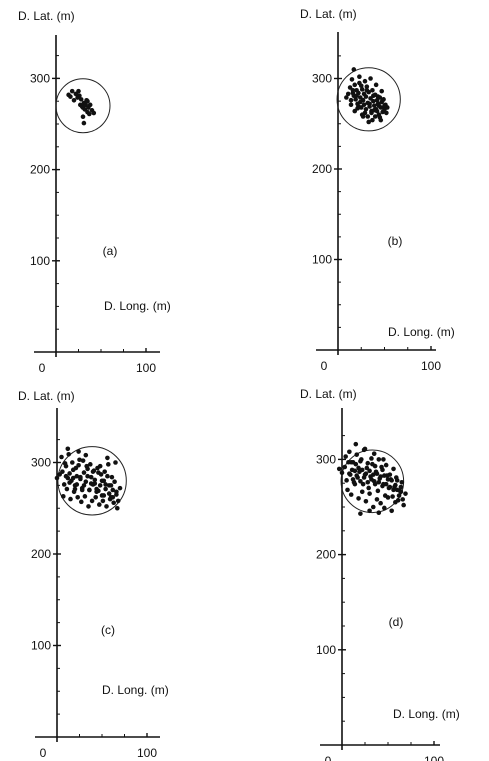  What do you see at coordinates (396, 622) in the screenshot?
I see `panel-d-label: (d)` at bounding box center [396, 622].